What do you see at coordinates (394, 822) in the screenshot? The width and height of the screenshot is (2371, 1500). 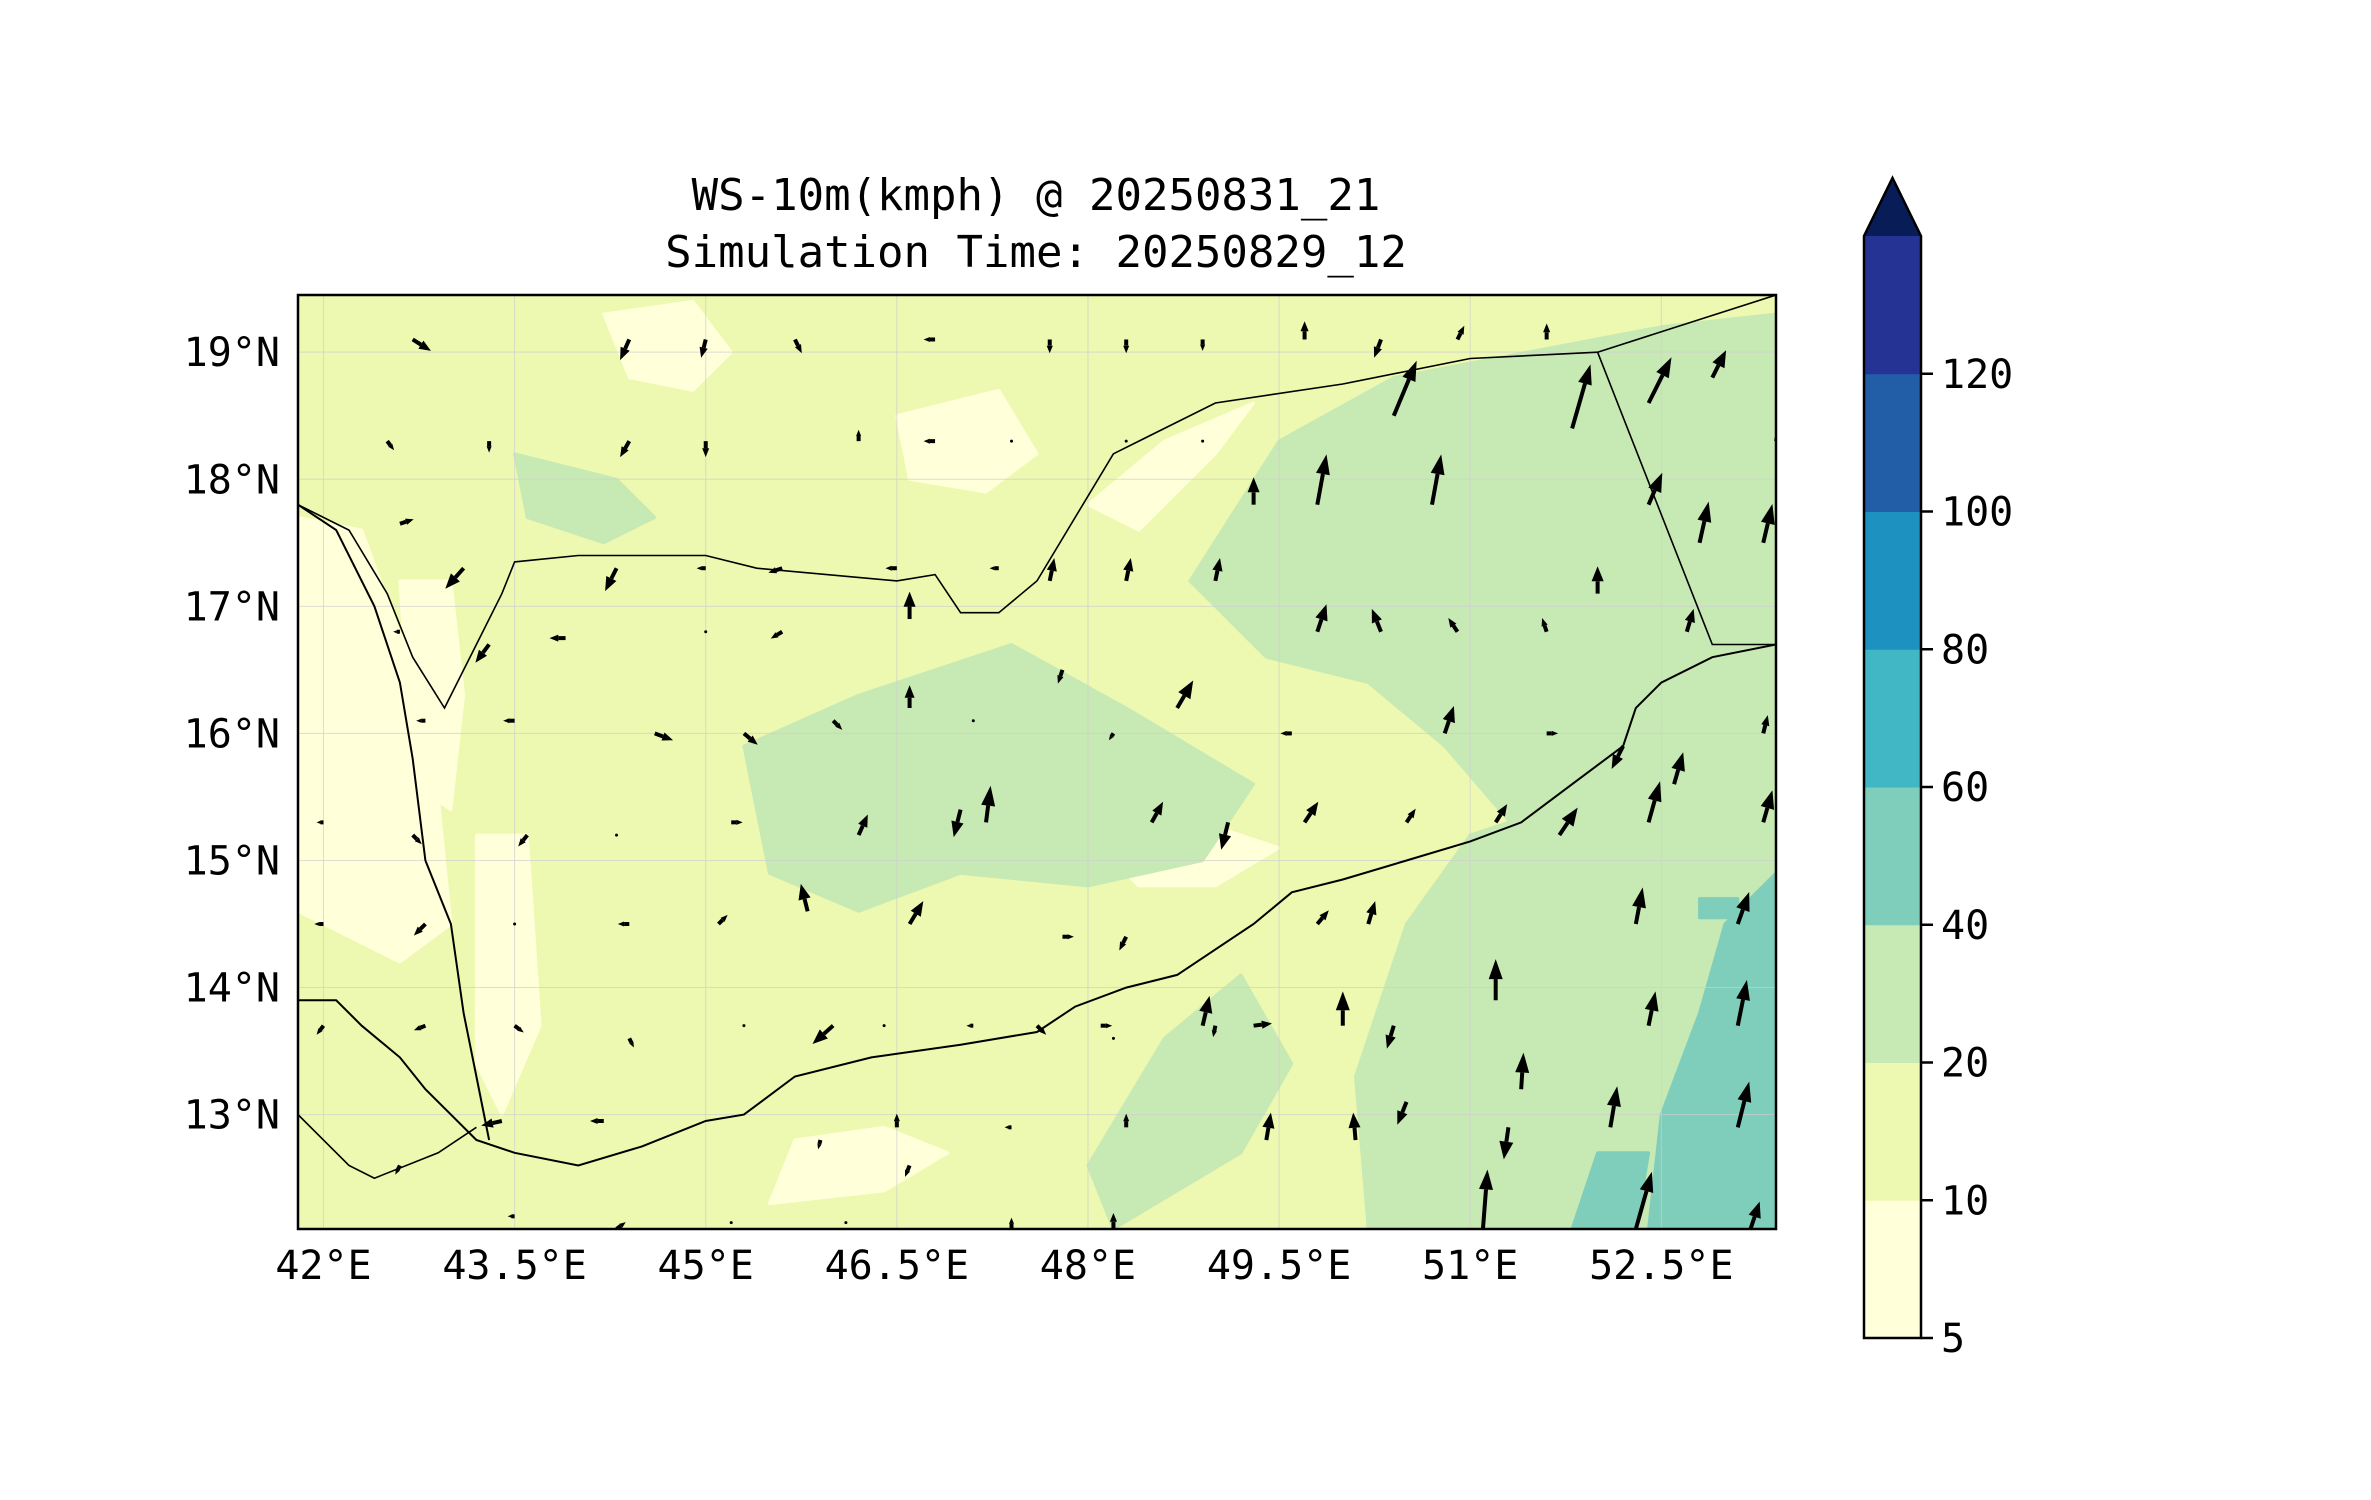 I see `coastline-red-sea` at bounding box center [394, 822].